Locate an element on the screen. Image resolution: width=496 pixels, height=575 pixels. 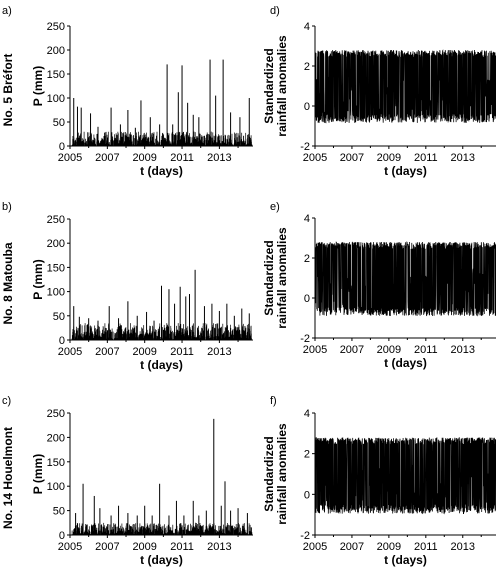
station-label: No. 14 Houelmont is located at coordinates (8, 478).